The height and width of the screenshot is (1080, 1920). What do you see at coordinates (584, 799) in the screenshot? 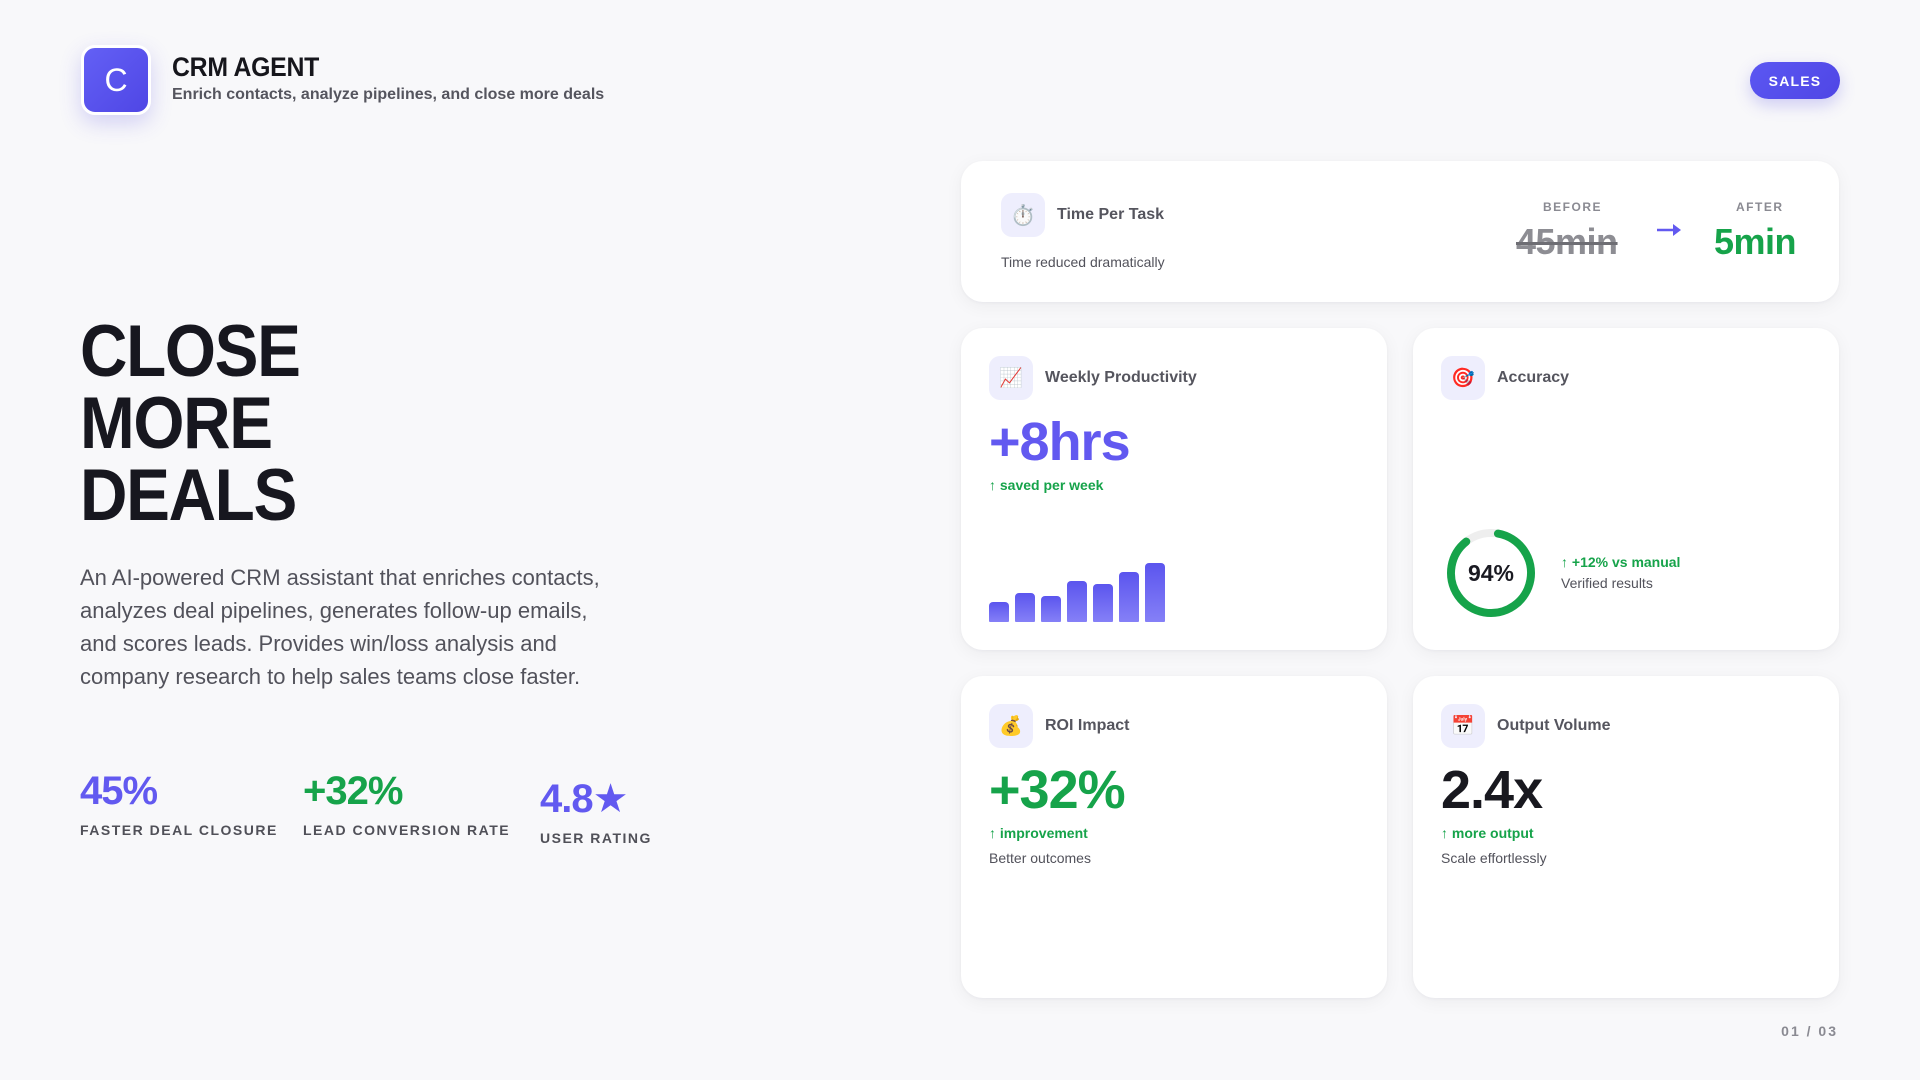
I see `stat-value: 4.8★` at bounding box center [584, 799].